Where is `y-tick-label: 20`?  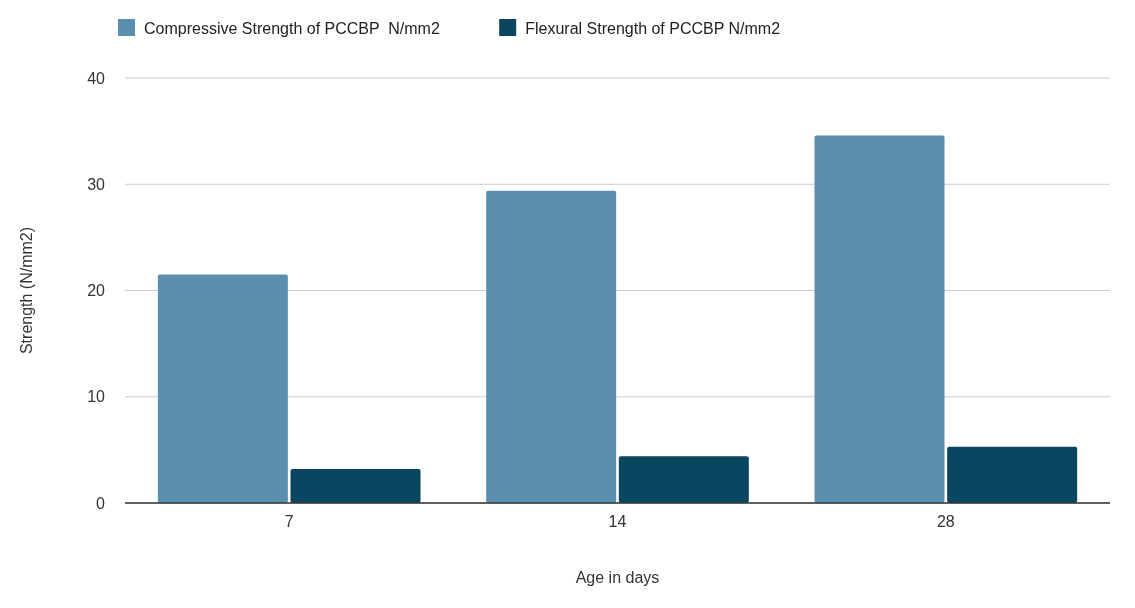 y-tick-label: 20 is located at coordinates (96, 291).